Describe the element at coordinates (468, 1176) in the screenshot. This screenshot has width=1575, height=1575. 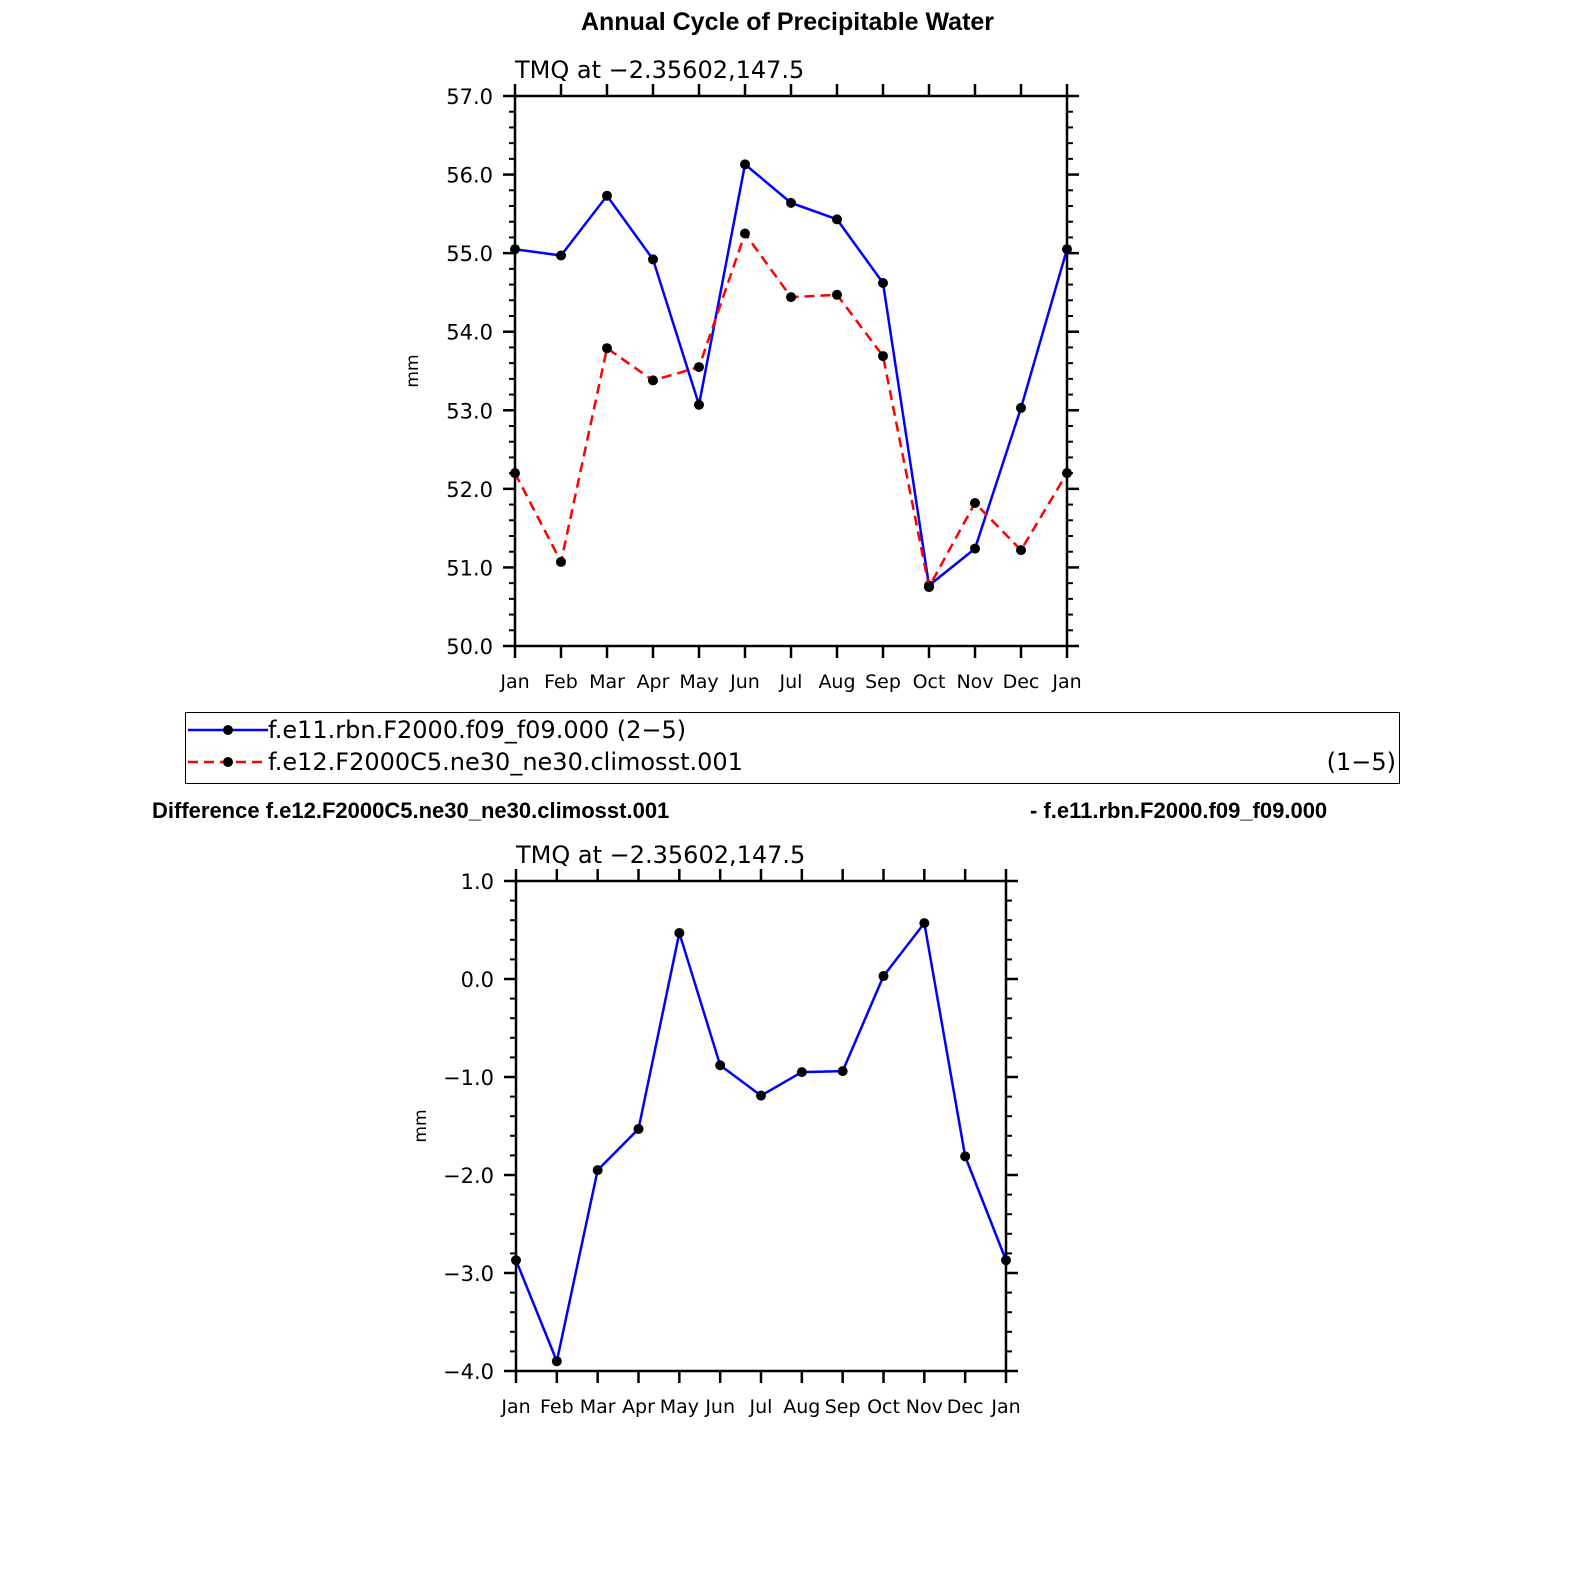
I see `y-tick-label: −2.0` at that location.